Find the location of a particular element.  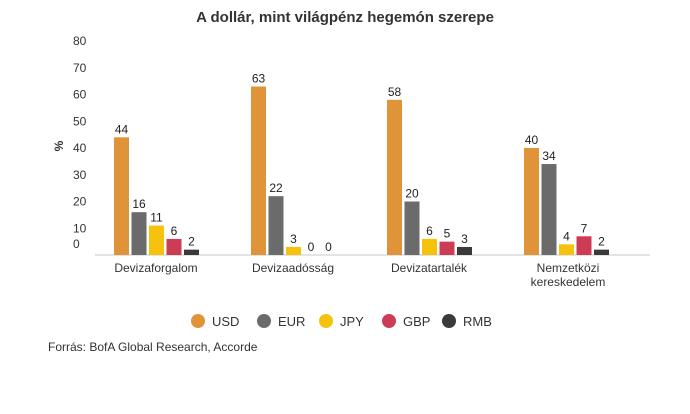

category-label: Devizatartalék is located at coordinates (429, 268).